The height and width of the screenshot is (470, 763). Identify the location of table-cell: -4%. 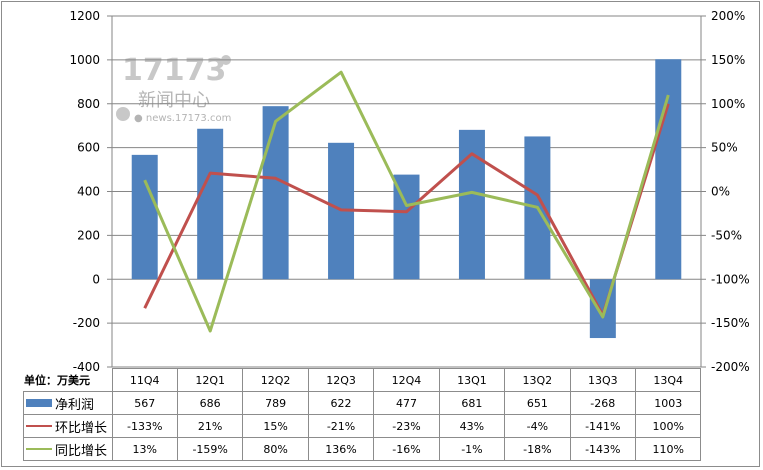
(537, 426).